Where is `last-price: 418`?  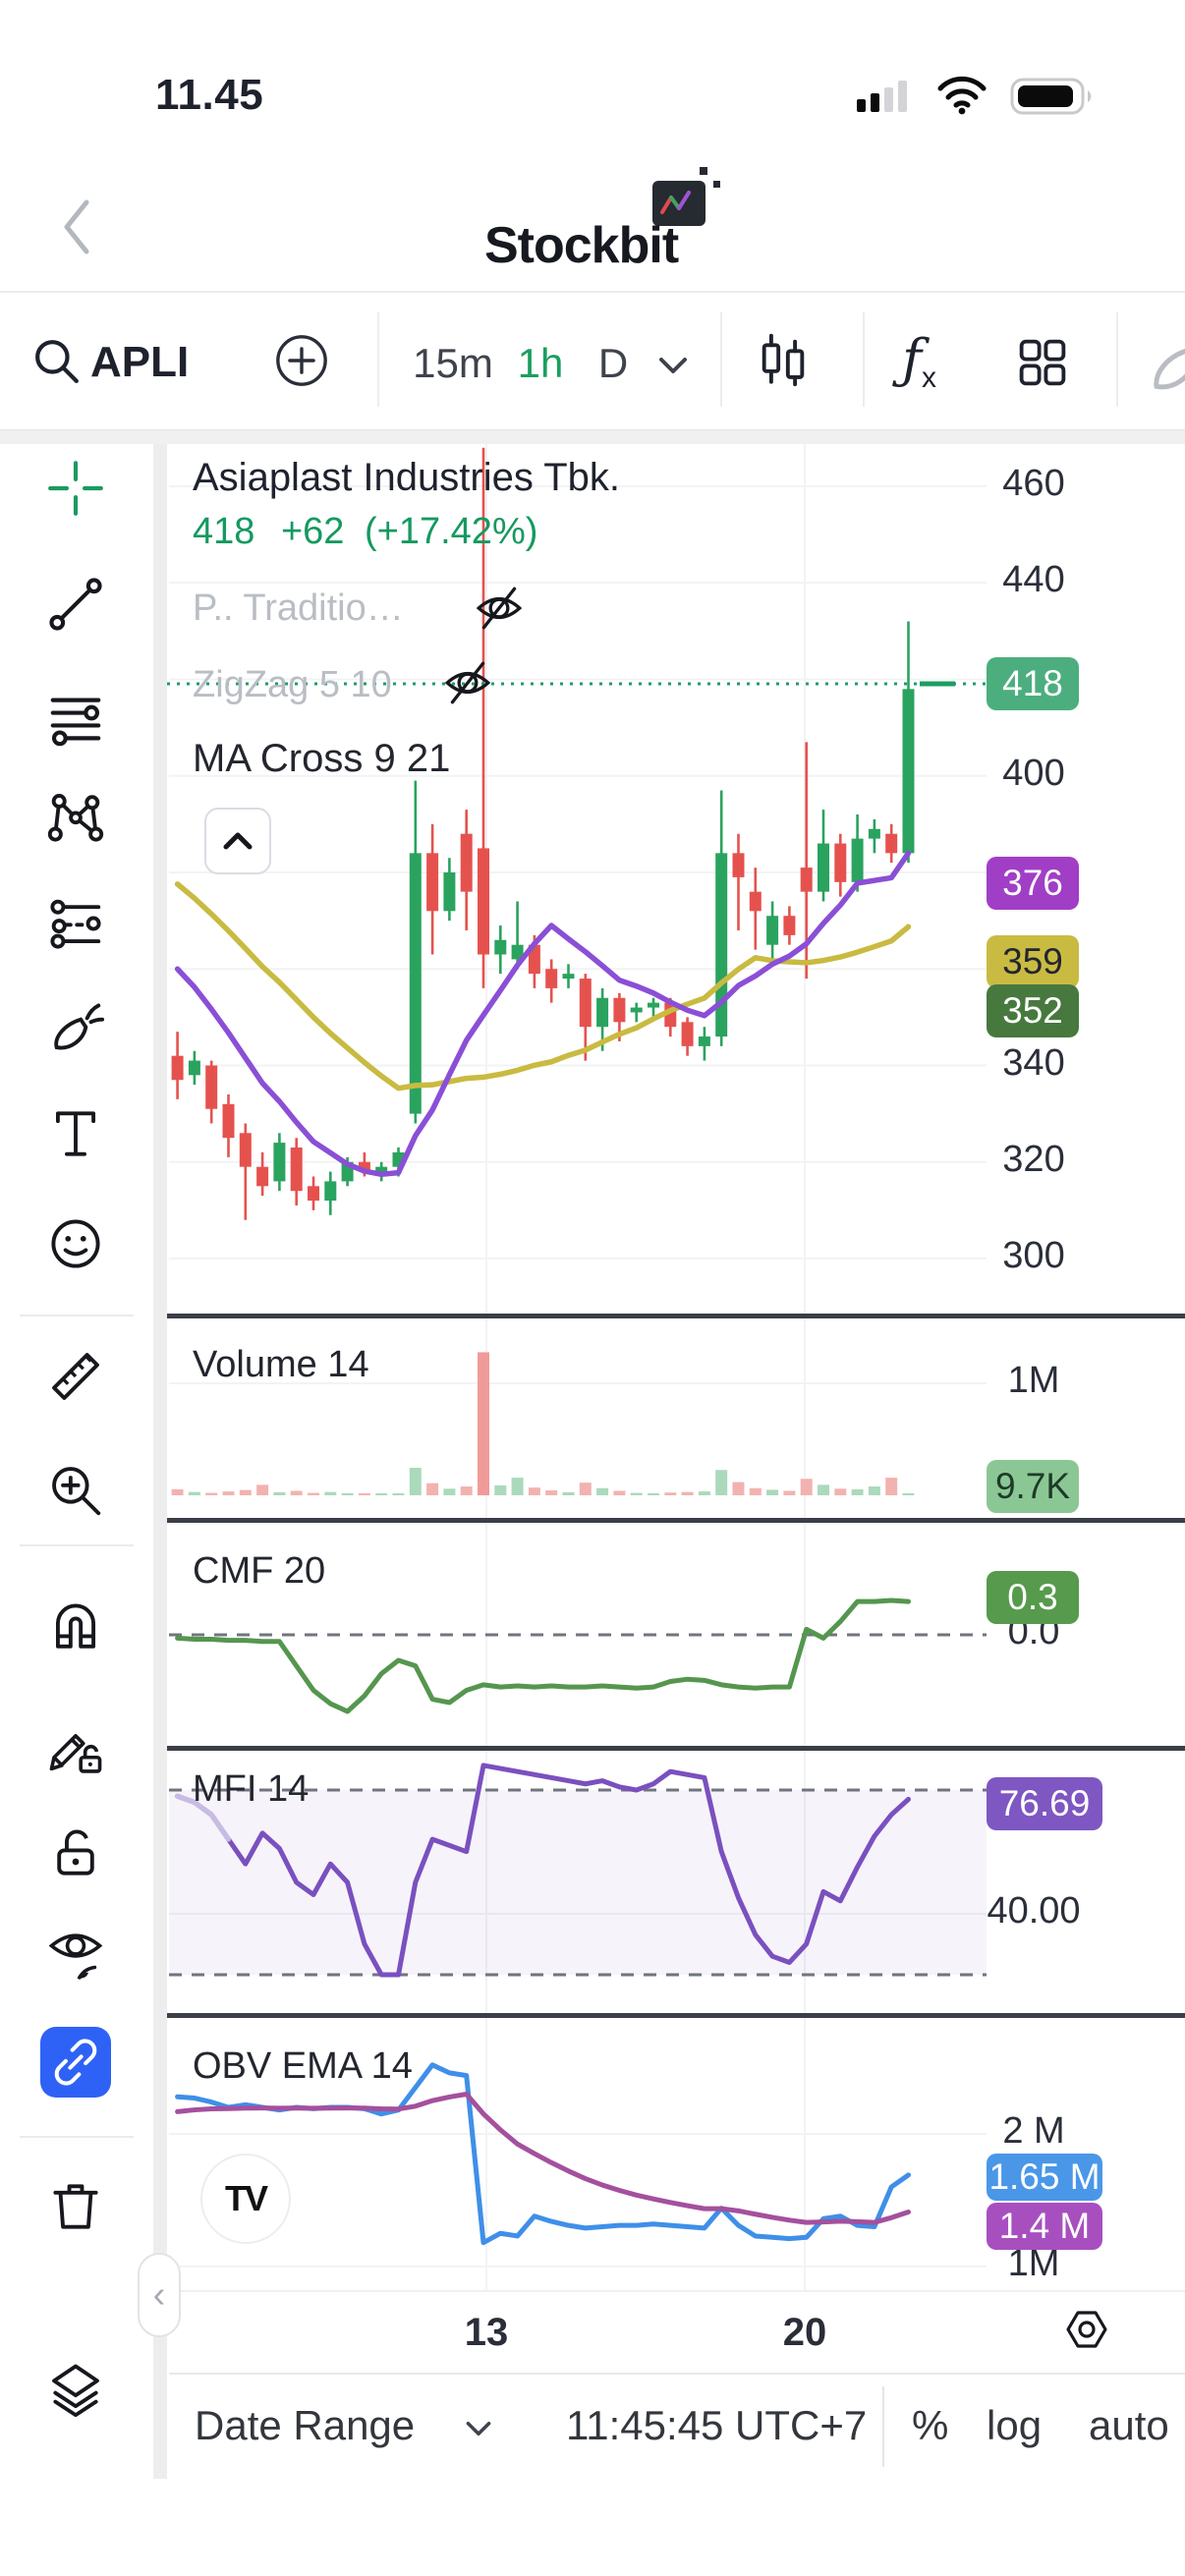
last-price: 418 is located at coordinates (224, 531).